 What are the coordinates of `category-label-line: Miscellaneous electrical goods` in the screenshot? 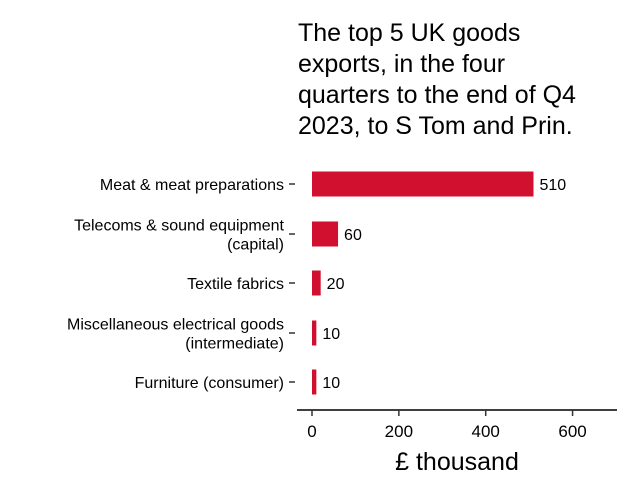 It's located at (175, 325).